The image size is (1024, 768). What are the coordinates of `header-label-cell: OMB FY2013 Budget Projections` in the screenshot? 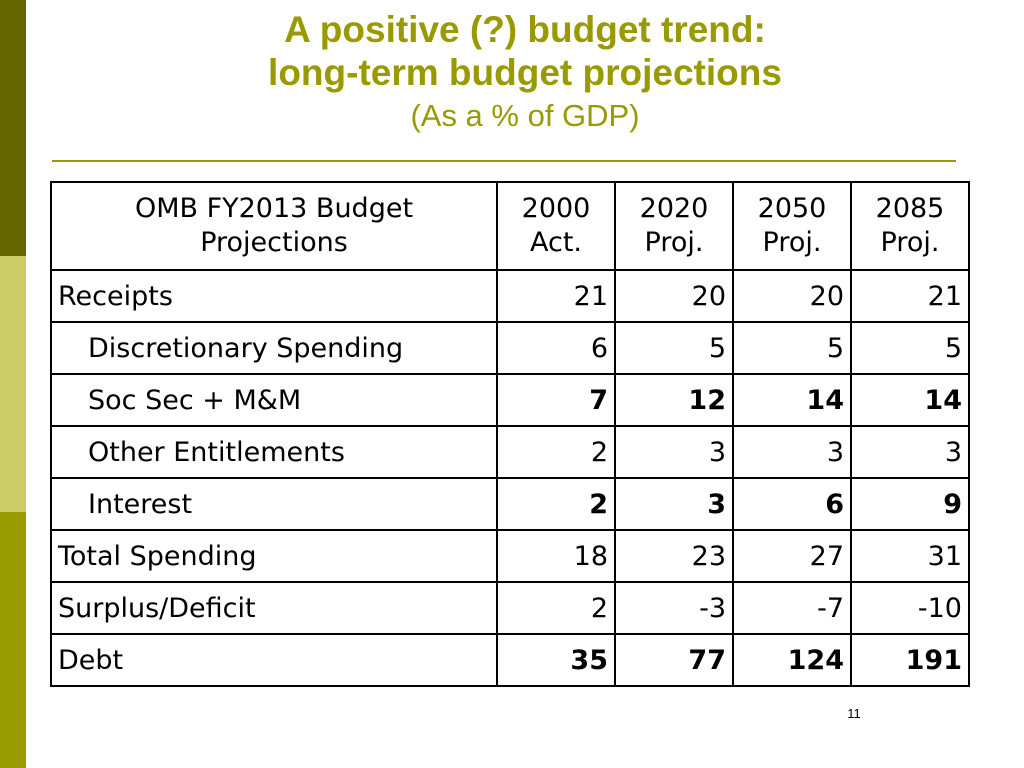 It's located at (274, 226).